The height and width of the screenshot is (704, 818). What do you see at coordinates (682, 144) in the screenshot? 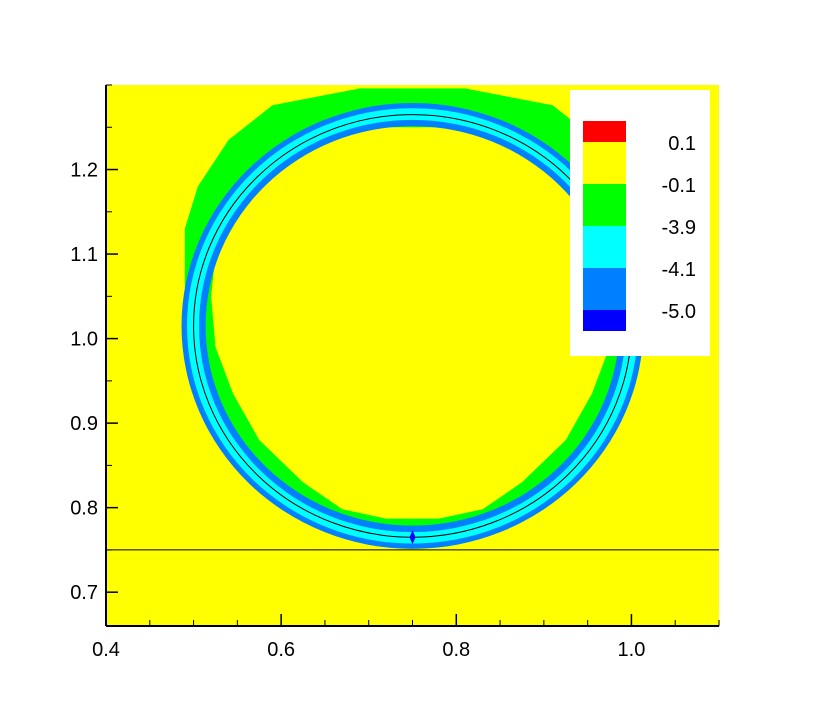
I see `legend-label: 0.1` at bounding box center [682, 144].